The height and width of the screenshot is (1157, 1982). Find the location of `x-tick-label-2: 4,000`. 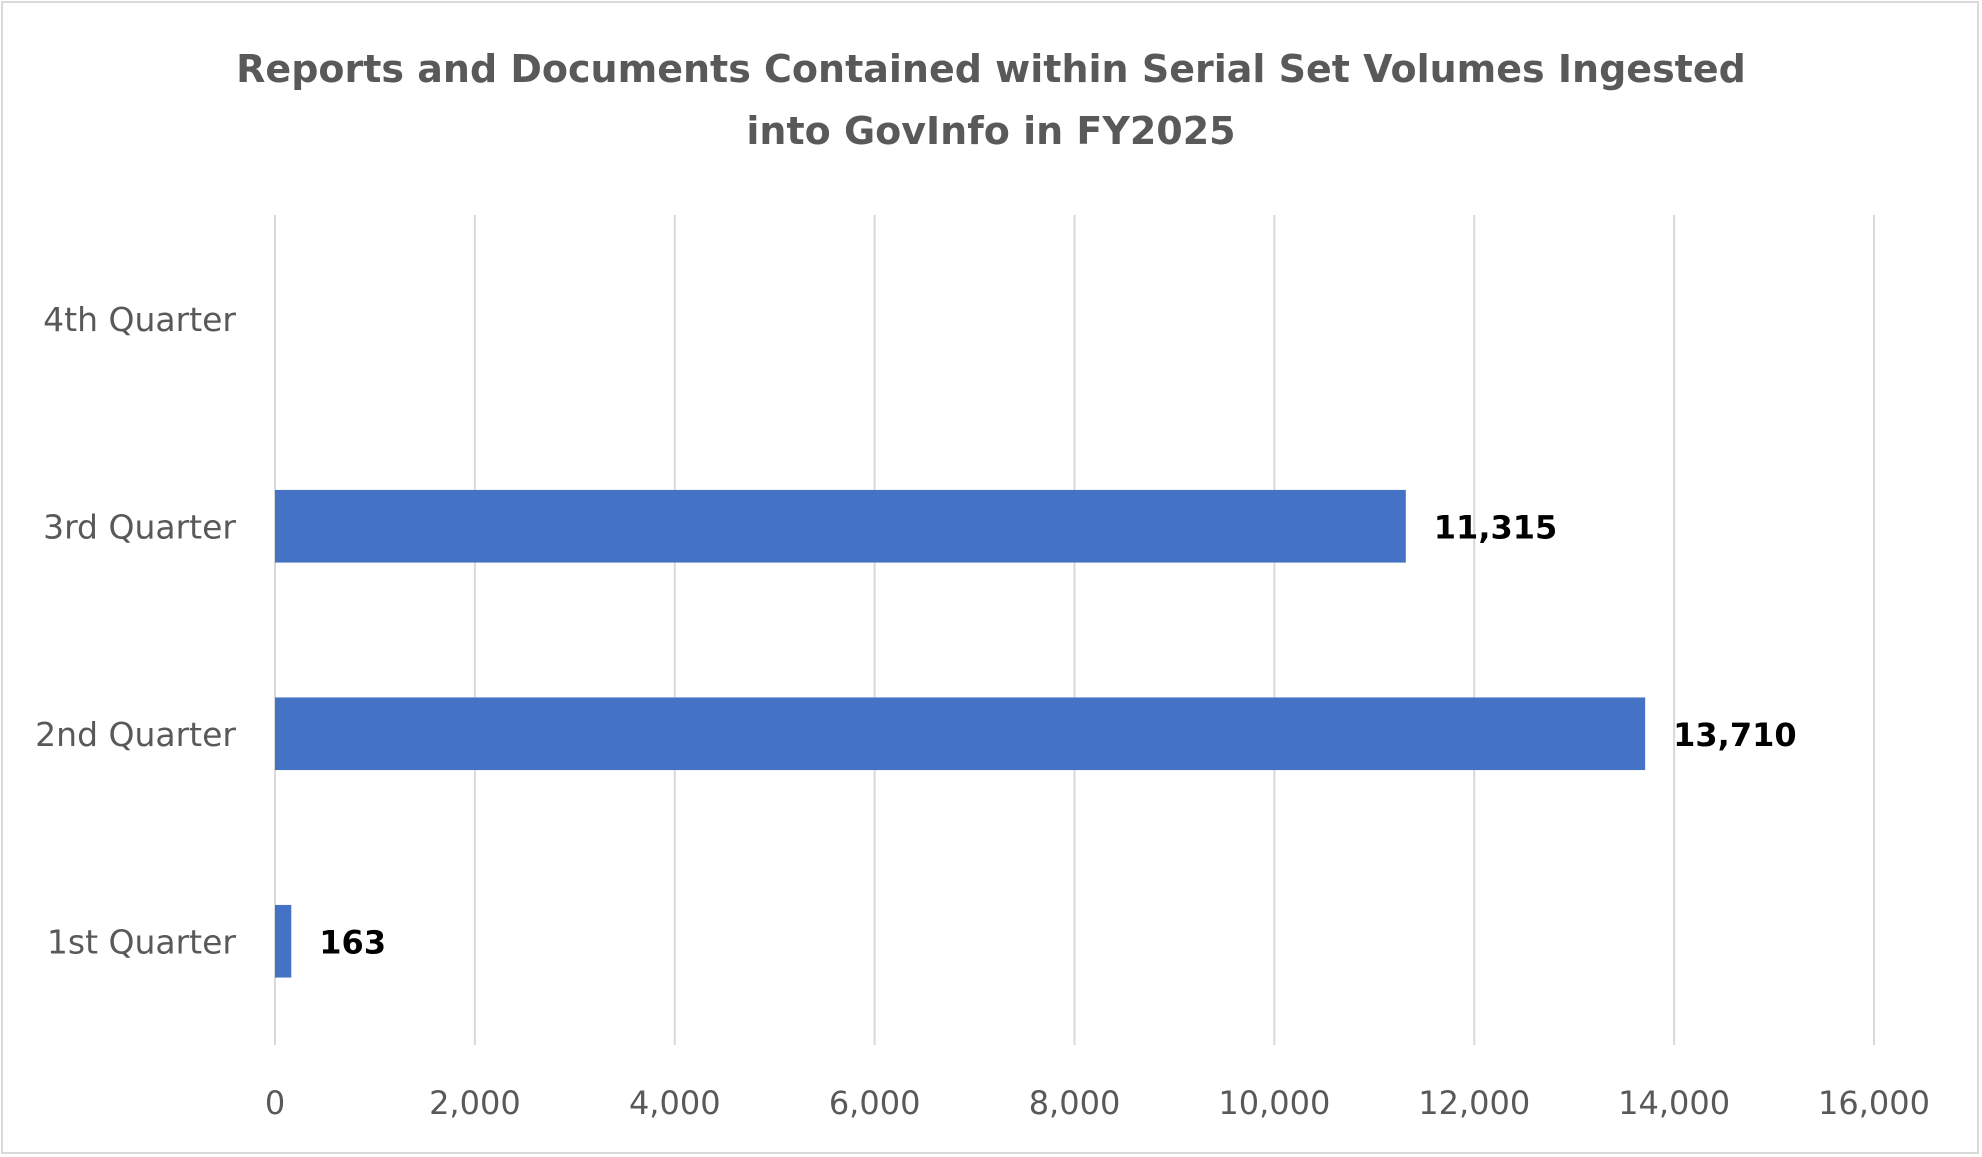

x-tick-label-2: 4,000 is located at coordinates (675, 1103).